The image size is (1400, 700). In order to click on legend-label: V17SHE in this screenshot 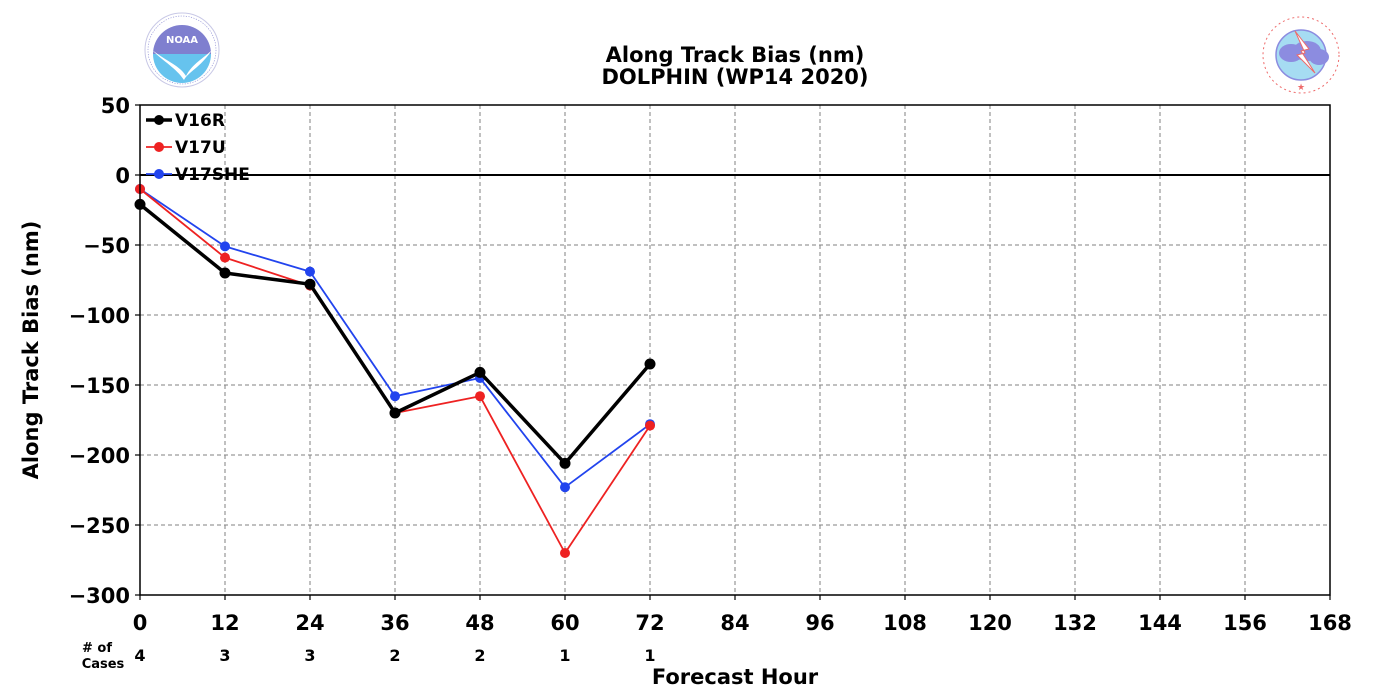, I will do `click(212, 175)`.